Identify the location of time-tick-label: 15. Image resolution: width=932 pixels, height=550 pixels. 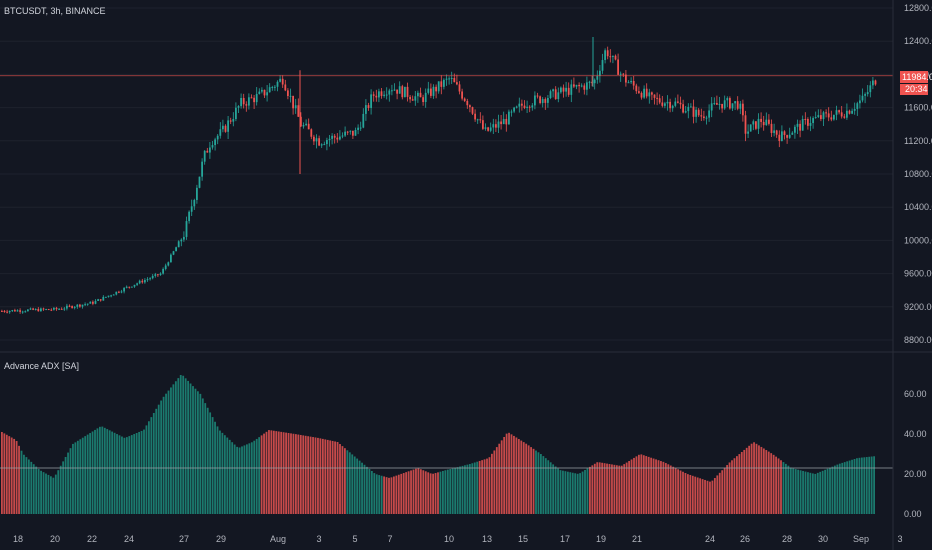
(523, 539).